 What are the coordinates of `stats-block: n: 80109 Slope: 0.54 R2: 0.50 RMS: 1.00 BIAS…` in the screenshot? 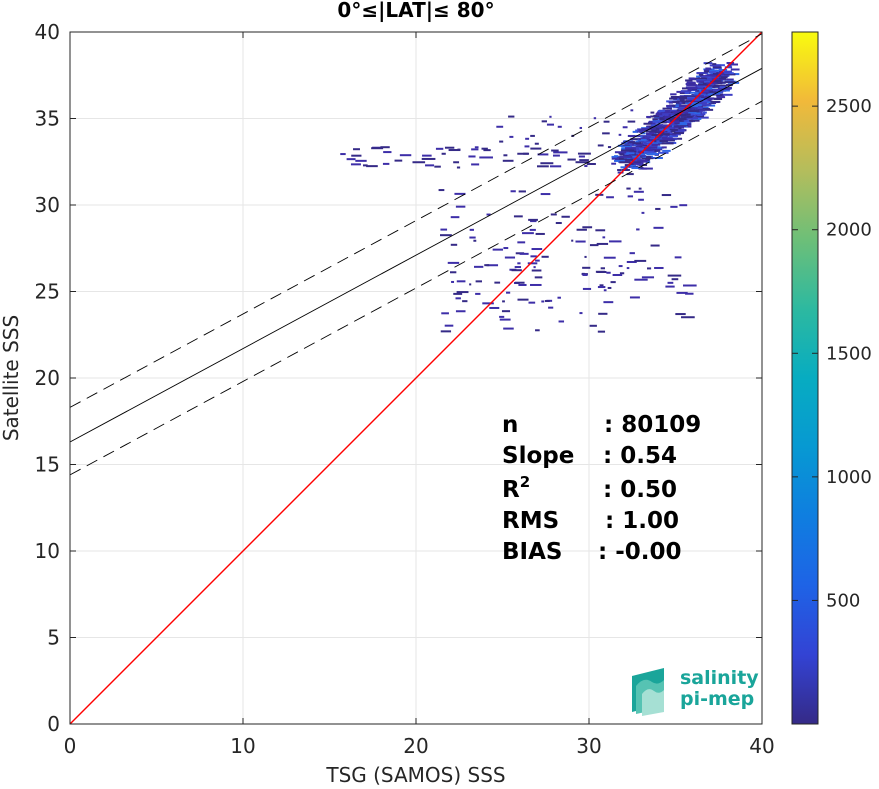 It's located at (601, 488).